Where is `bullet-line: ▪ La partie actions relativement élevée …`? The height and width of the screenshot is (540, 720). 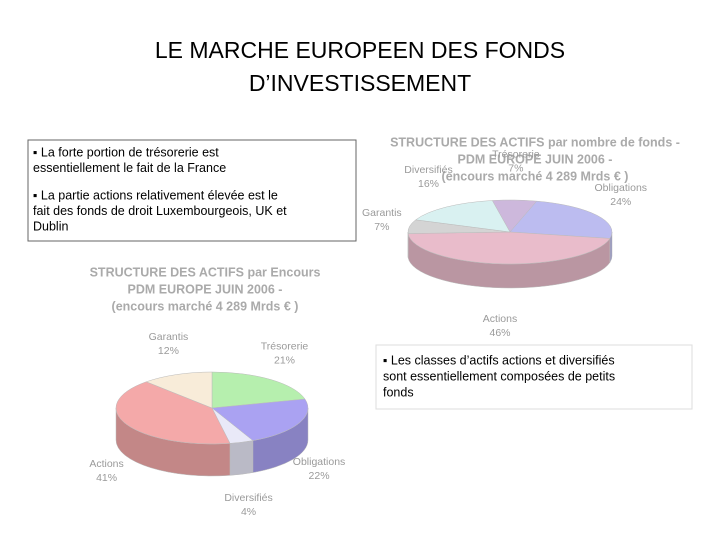
bullet-line: ▪ La partie actions relativement élevée … is located at coordinates (155, 195).